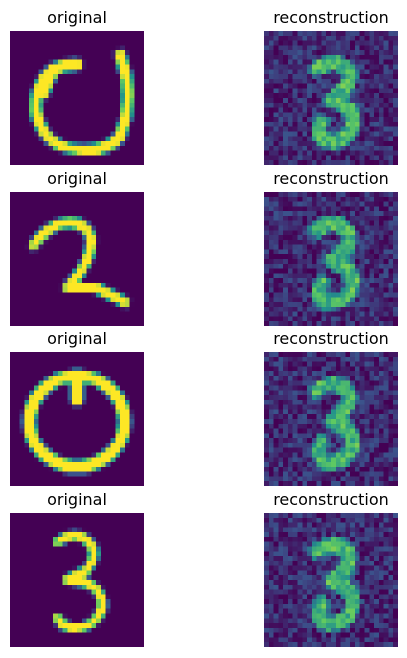 Image resolution: width=407 pixels, height=658 pixels. Describe the element at coordinates (331, 338) in the screenshot. I see `reconstruction-title-3: reconstruction` at that location.